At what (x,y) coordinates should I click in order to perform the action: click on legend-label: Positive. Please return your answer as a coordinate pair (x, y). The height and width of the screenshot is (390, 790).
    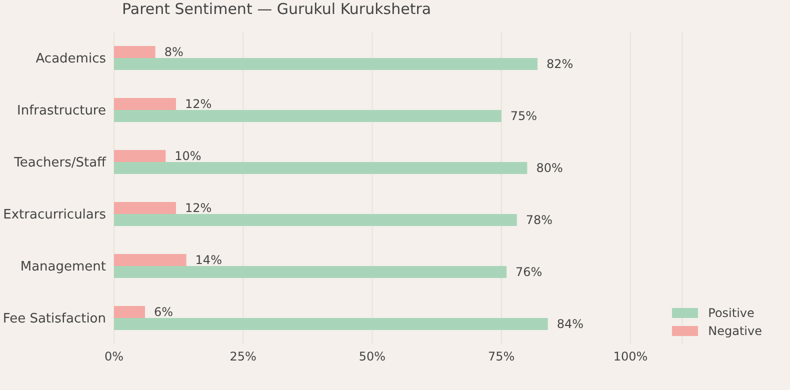
    Looking at the image, I should click on (731, 313).